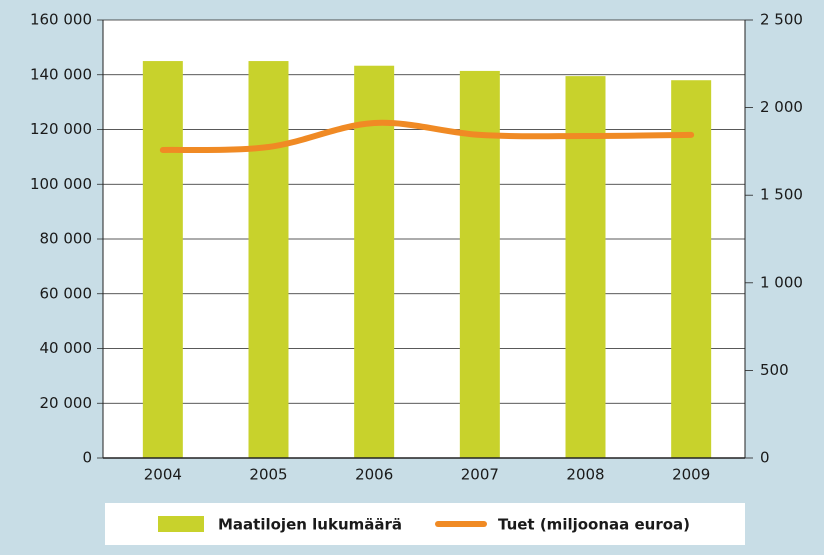  Describe the element at coordinates (66, 403) in the screenshot. I see `y-tick-label: 20 000` at that location.